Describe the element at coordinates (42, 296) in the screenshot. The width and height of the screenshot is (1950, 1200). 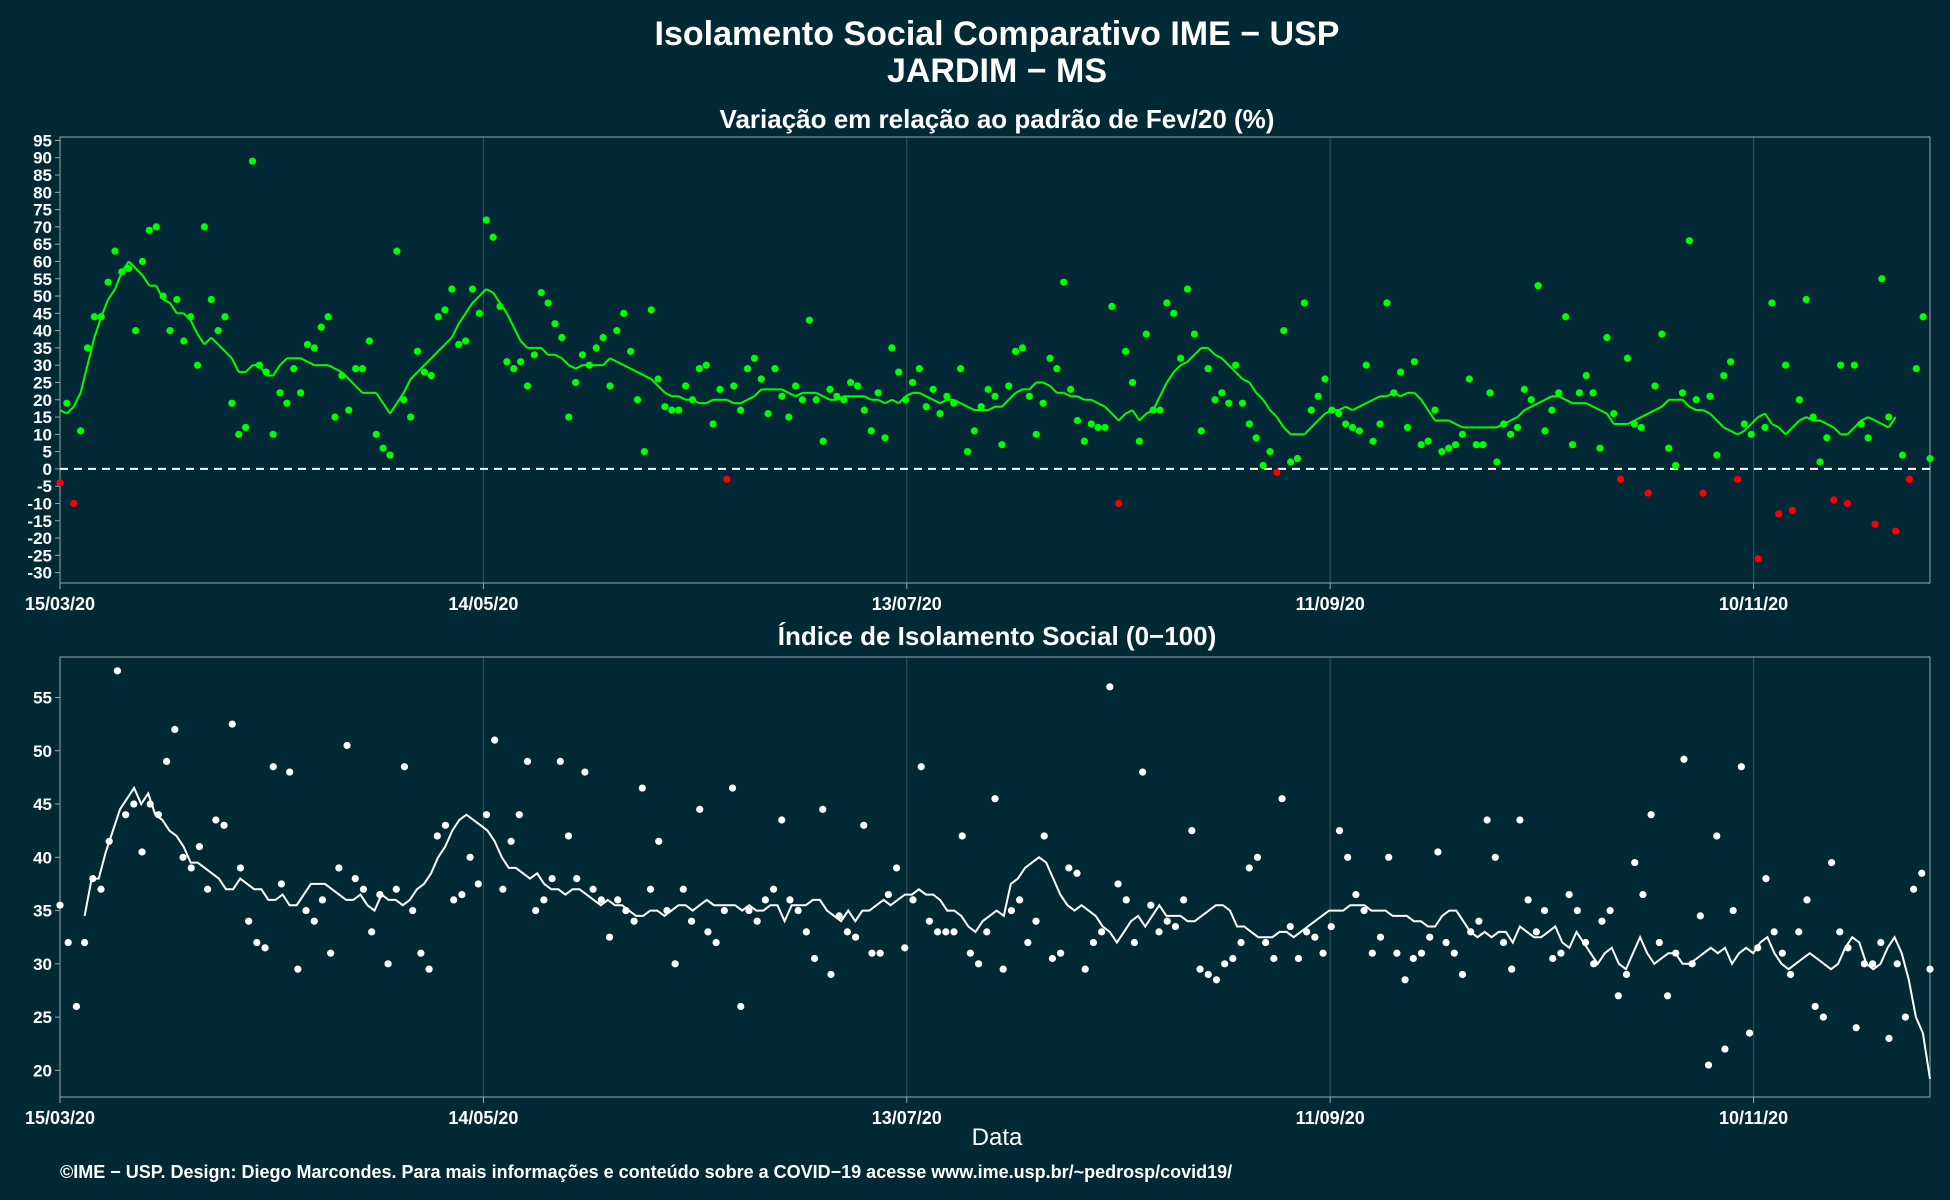
I see `y-tick-label: 50` at that location.